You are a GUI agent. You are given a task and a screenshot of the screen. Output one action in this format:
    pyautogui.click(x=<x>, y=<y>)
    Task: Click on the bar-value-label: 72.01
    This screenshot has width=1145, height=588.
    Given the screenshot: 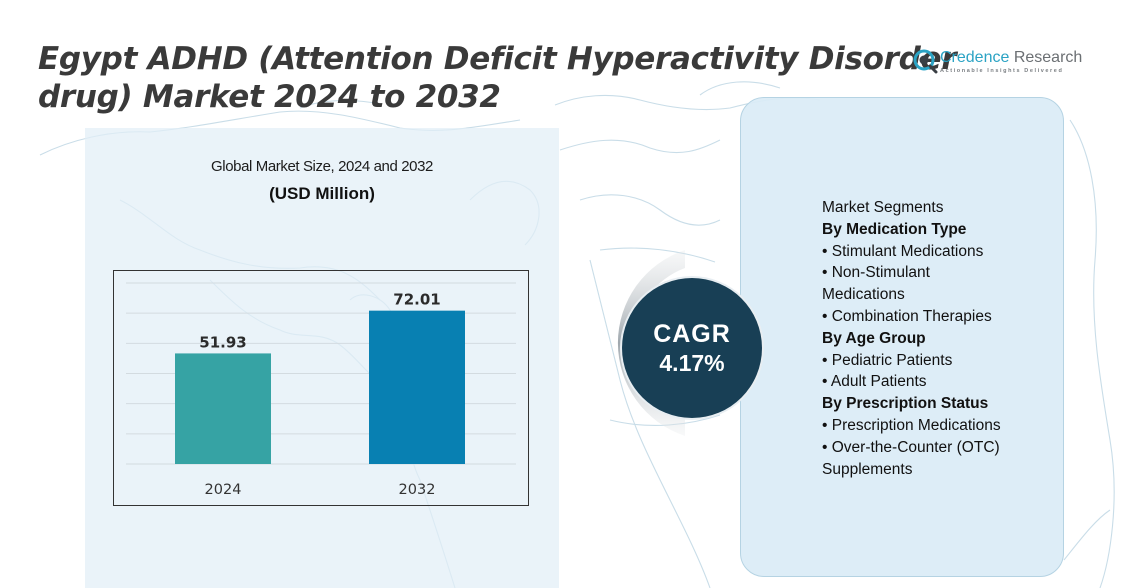 What is the action you would take?
    pyautogui.click(x=416, y=300)
    